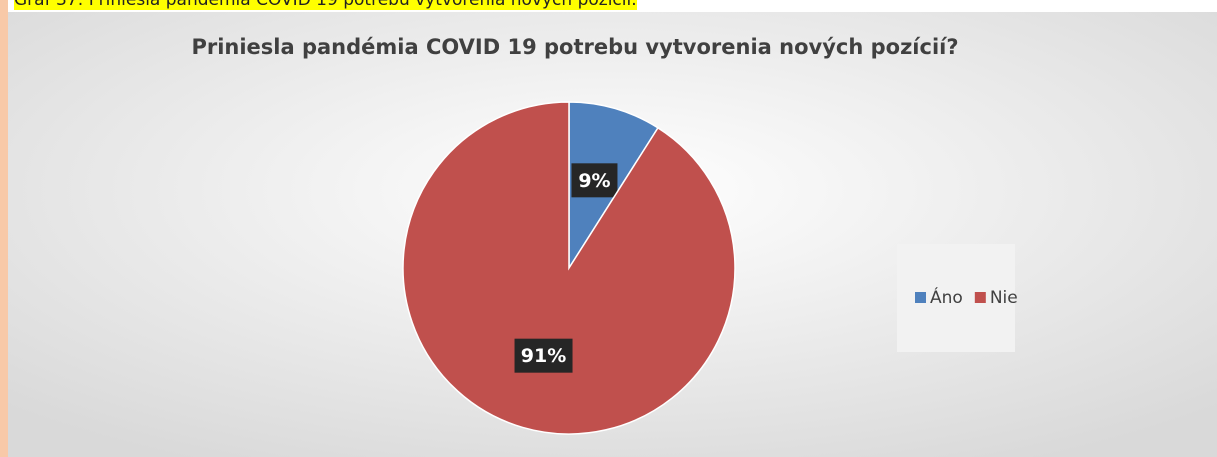  What do you see at coordinates (946, 297) in the screenshot?
I see `legend-label: Áno` at bounding box center [946, 297].